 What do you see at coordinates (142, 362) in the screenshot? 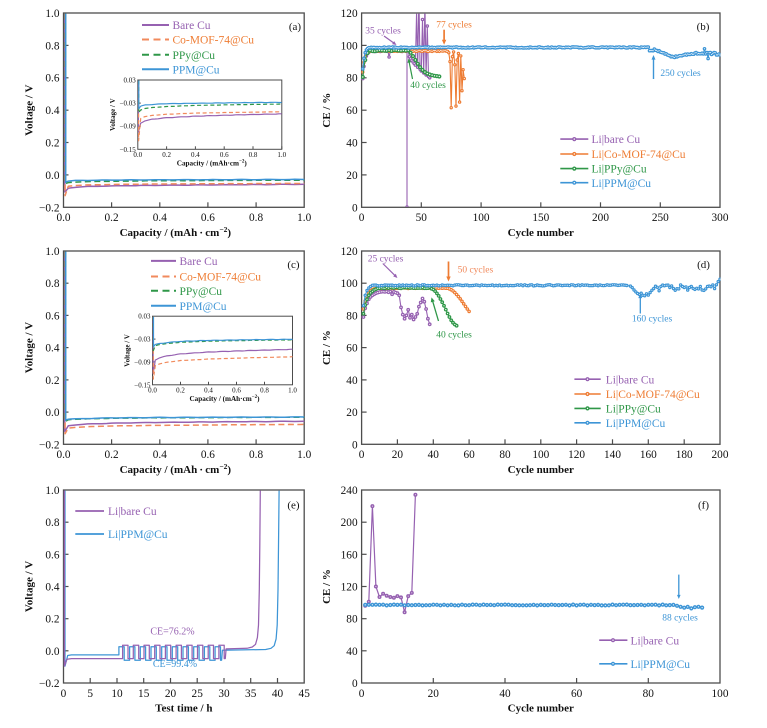
I see `svg-text: −0.09` at bounding box center [142, 362].